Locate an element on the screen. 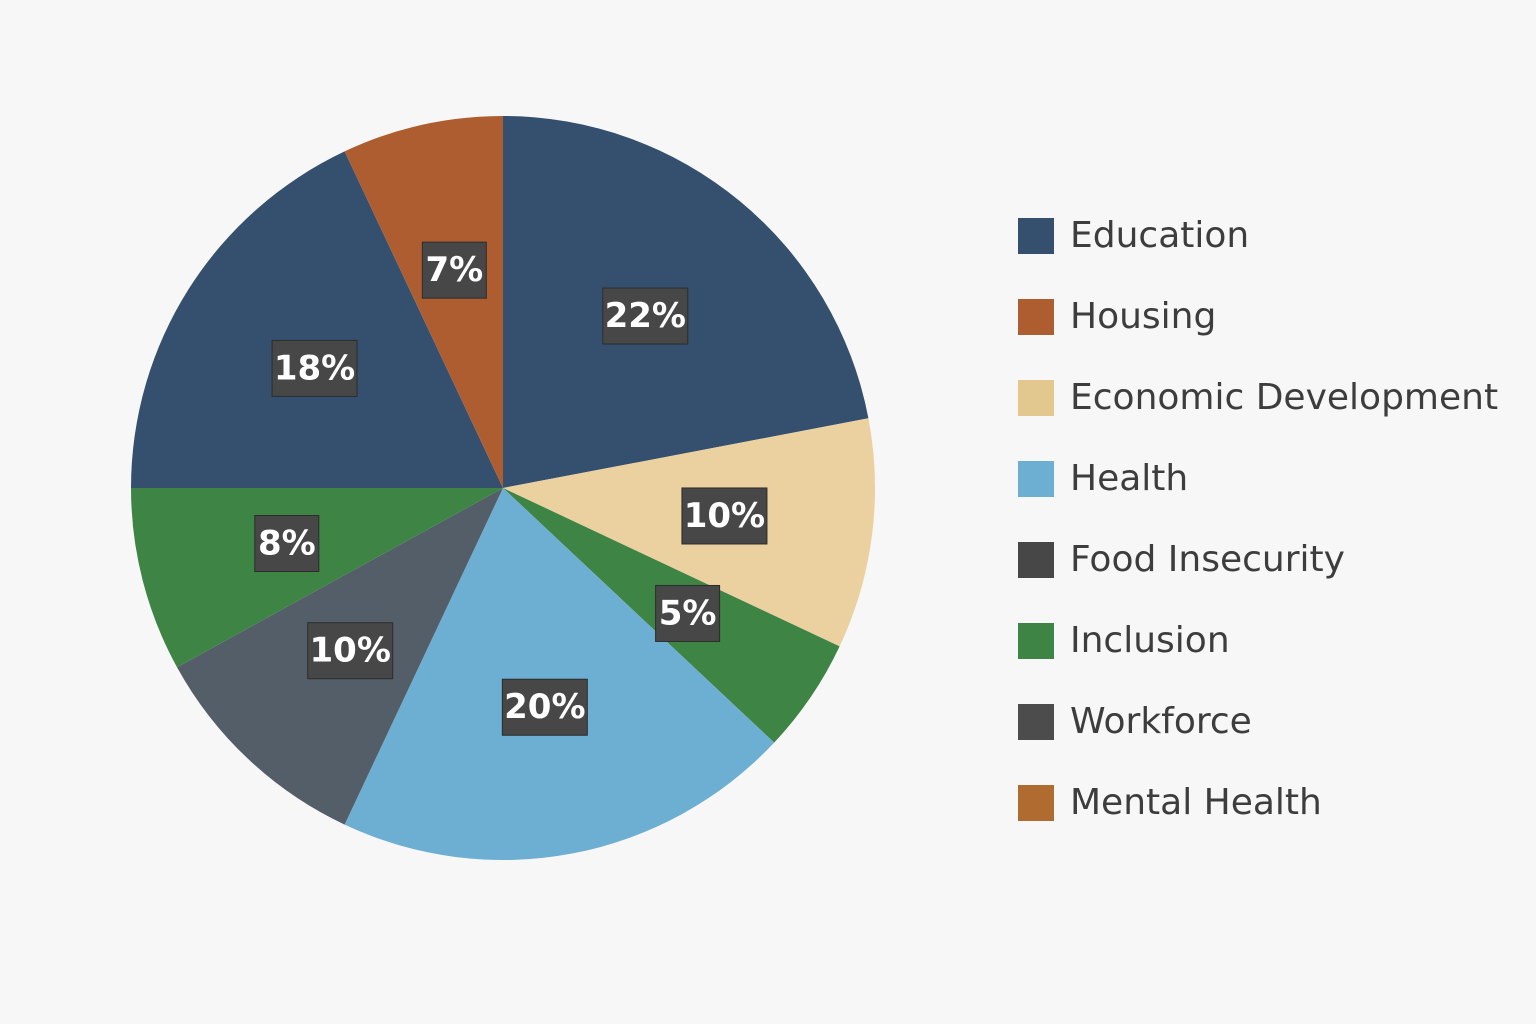  slice-label-text: 7% is located at coordinates (454, 270).